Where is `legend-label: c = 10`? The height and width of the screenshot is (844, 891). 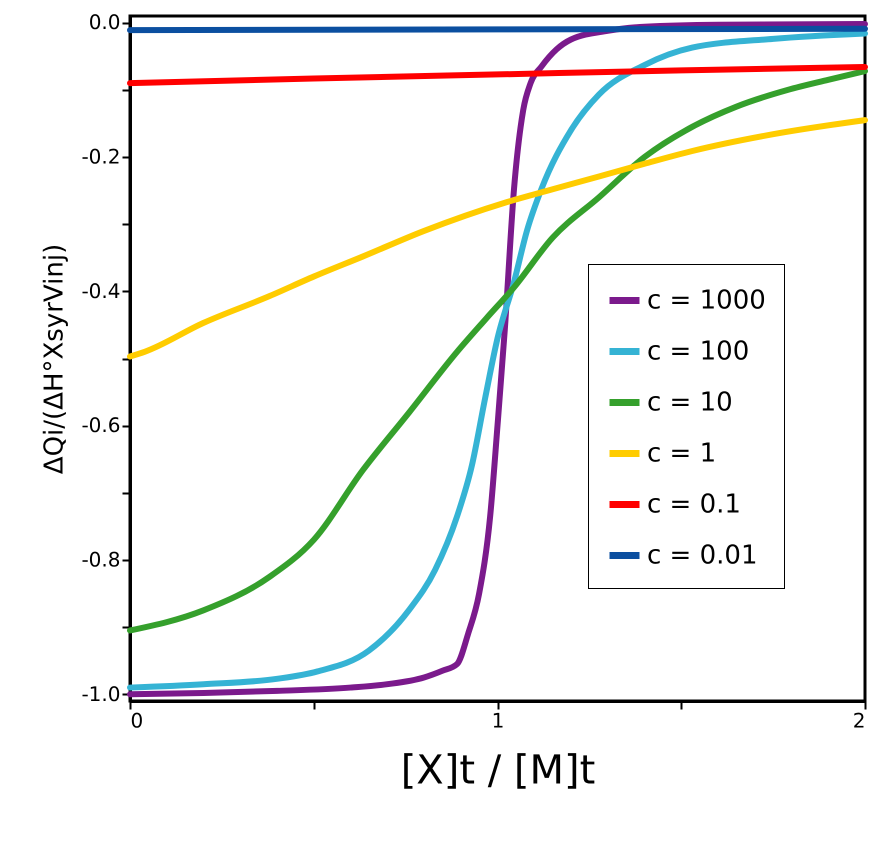
legend-label: c = 10 is located at coordinates (690, 403).